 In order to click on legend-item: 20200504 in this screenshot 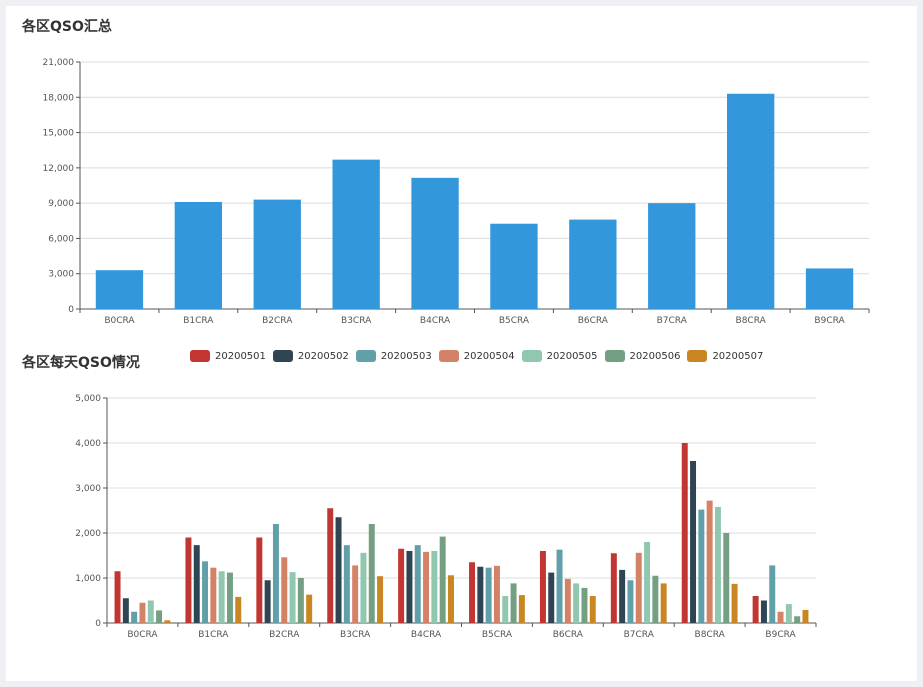, I will do `click(476, 356)`.